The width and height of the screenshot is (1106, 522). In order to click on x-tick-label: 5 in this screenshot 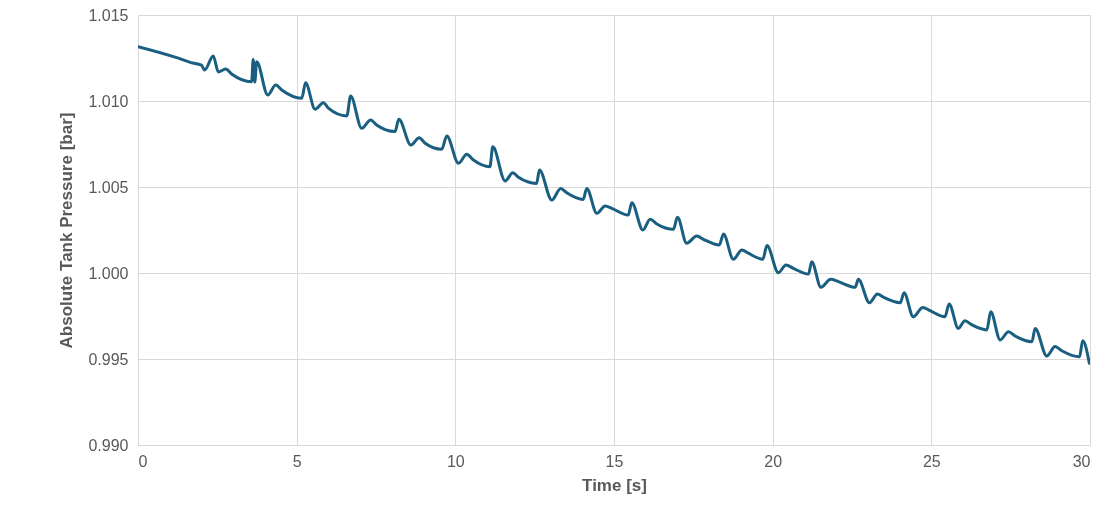, I will do `click(297, 461)`.